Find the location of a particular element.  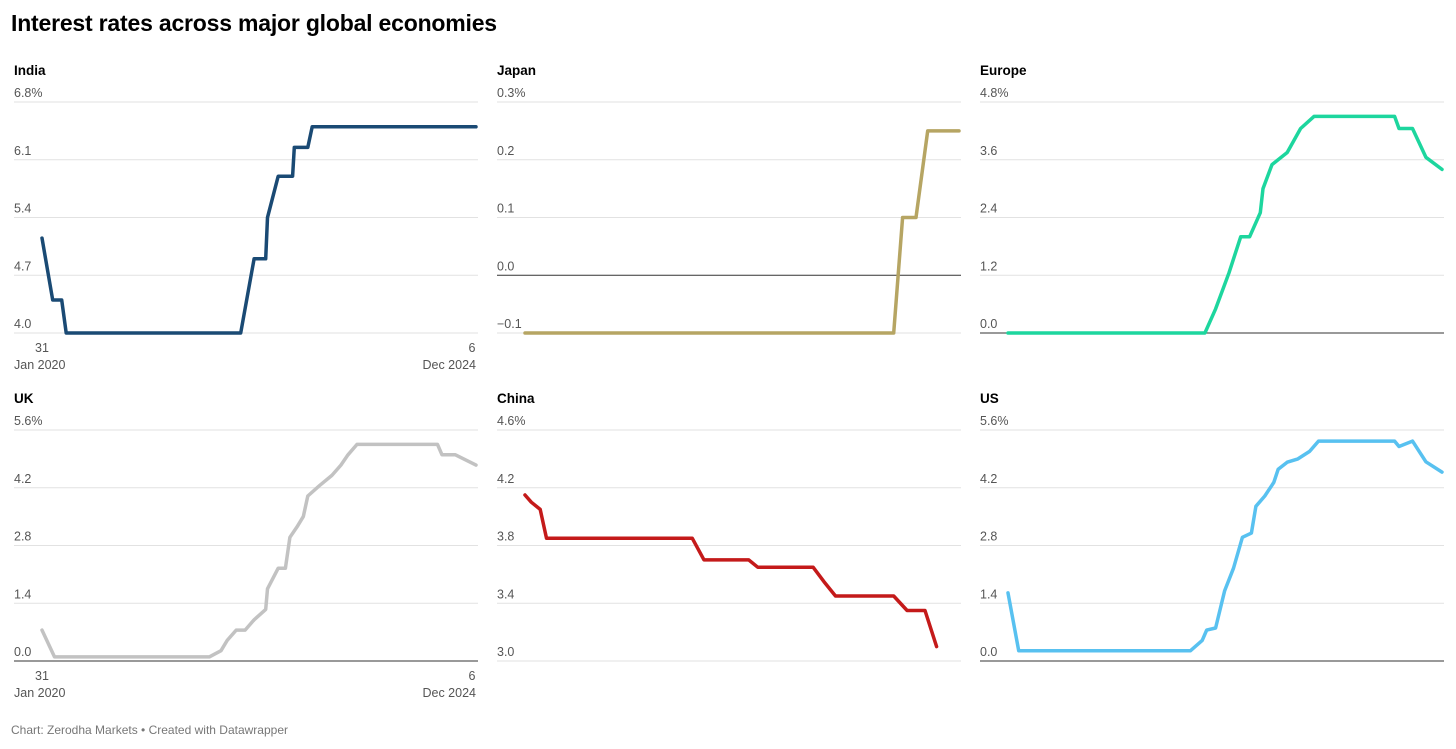

series-line-europe is located at coordinates (1225, 224).